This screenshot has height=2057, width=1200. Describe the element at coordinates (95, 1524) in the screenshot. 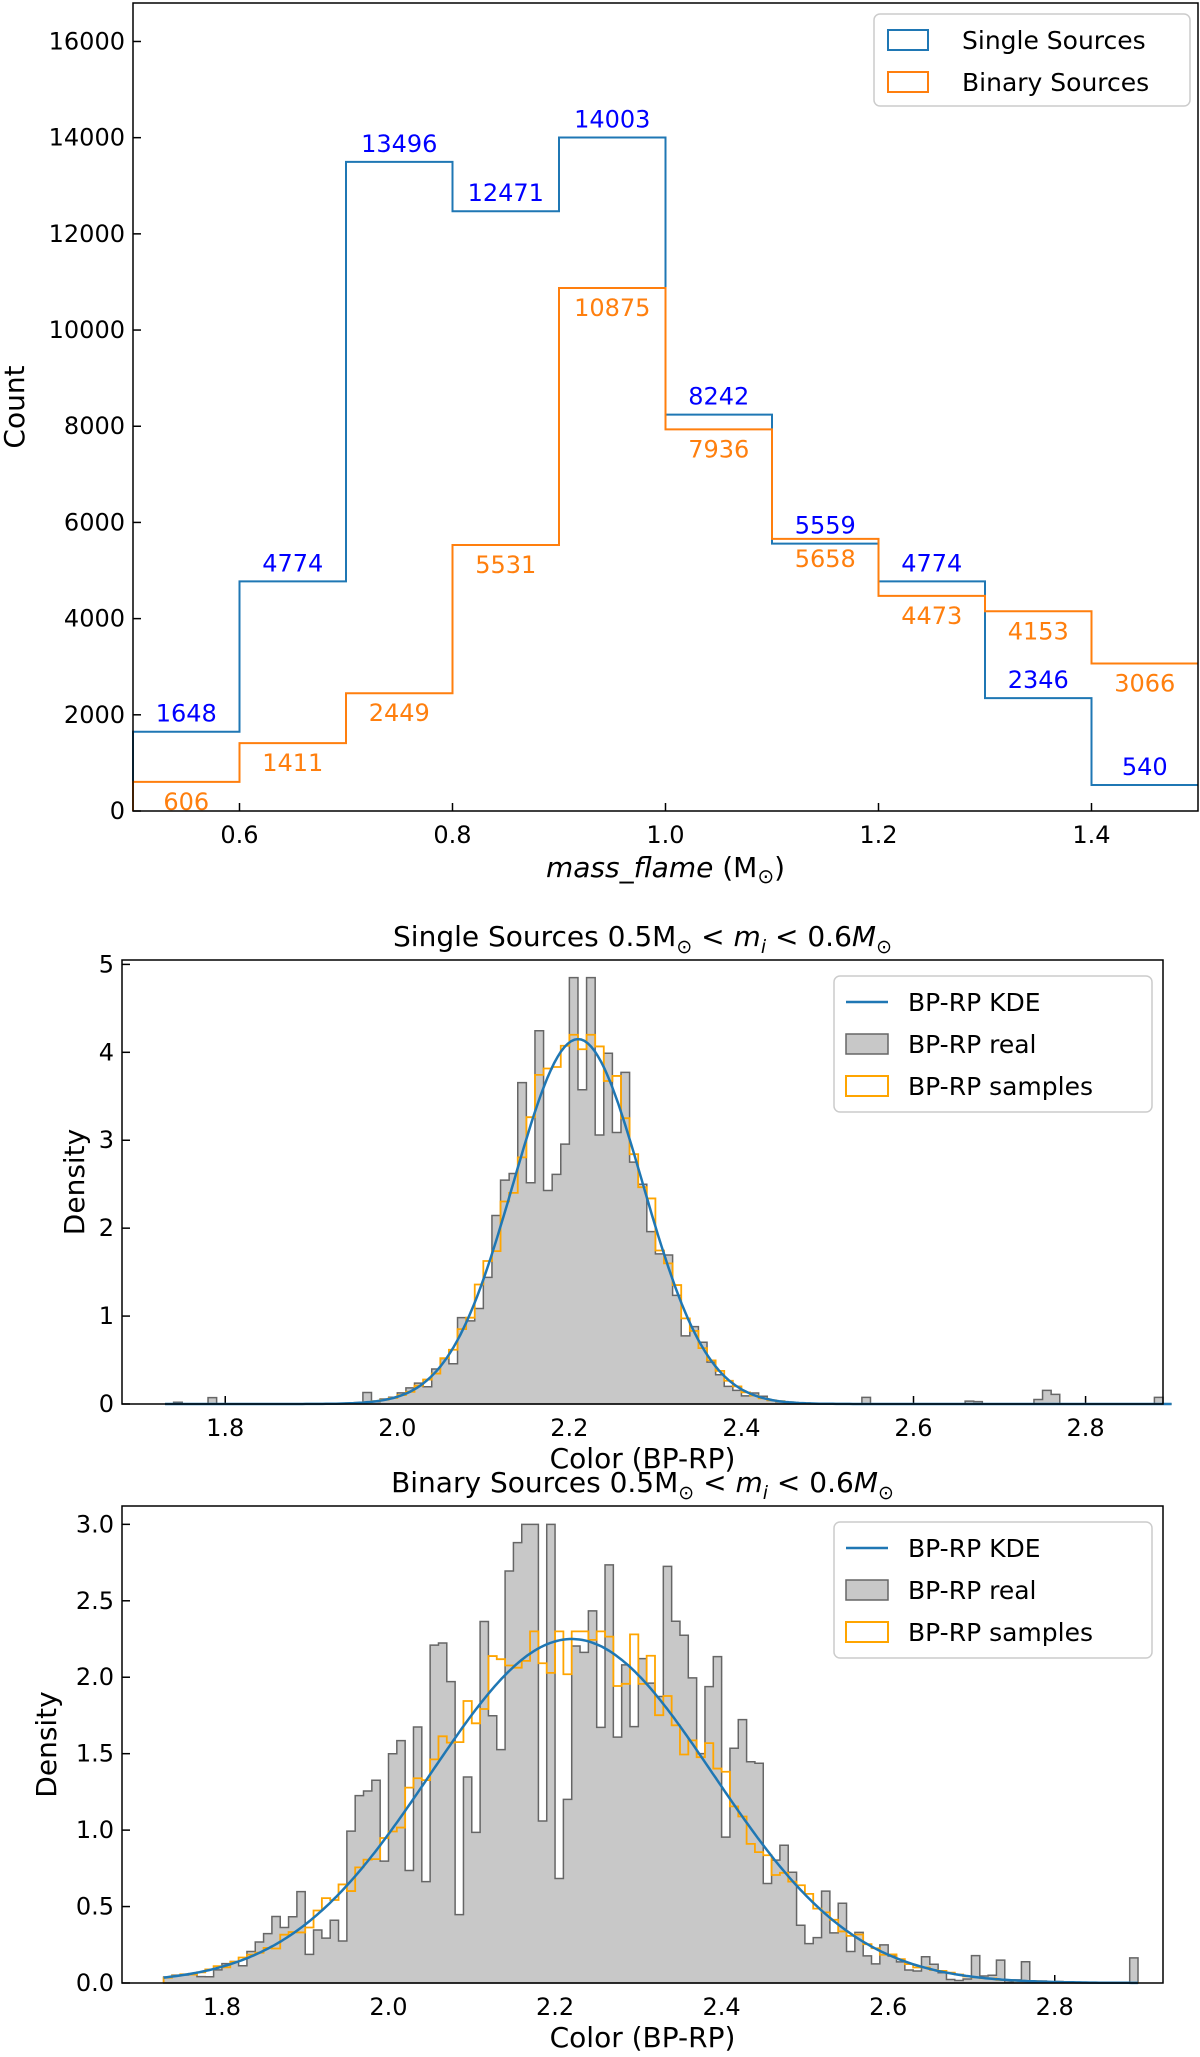

I see `y-tick-label: 3.0` at that location.